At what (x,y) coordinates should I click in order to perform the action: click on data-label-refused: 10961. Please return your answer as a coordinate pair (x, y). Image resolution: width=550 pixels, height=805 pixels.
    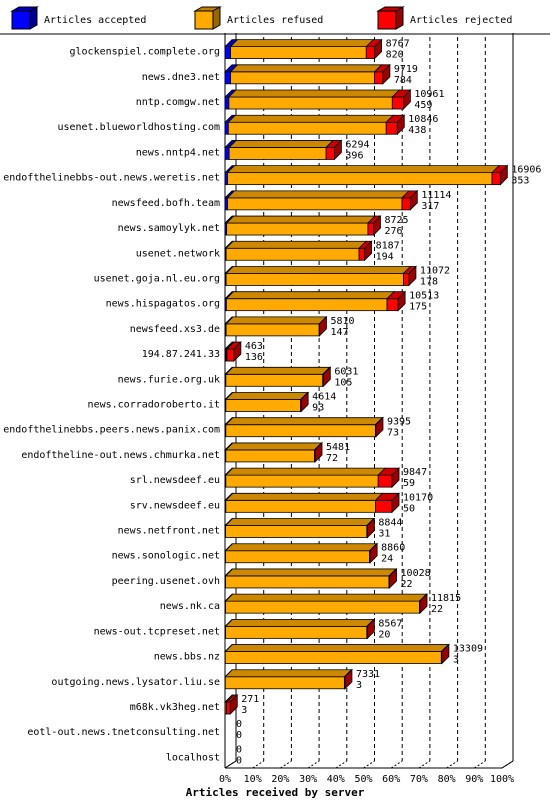
    Looking at the image, I should click on (429, 94).